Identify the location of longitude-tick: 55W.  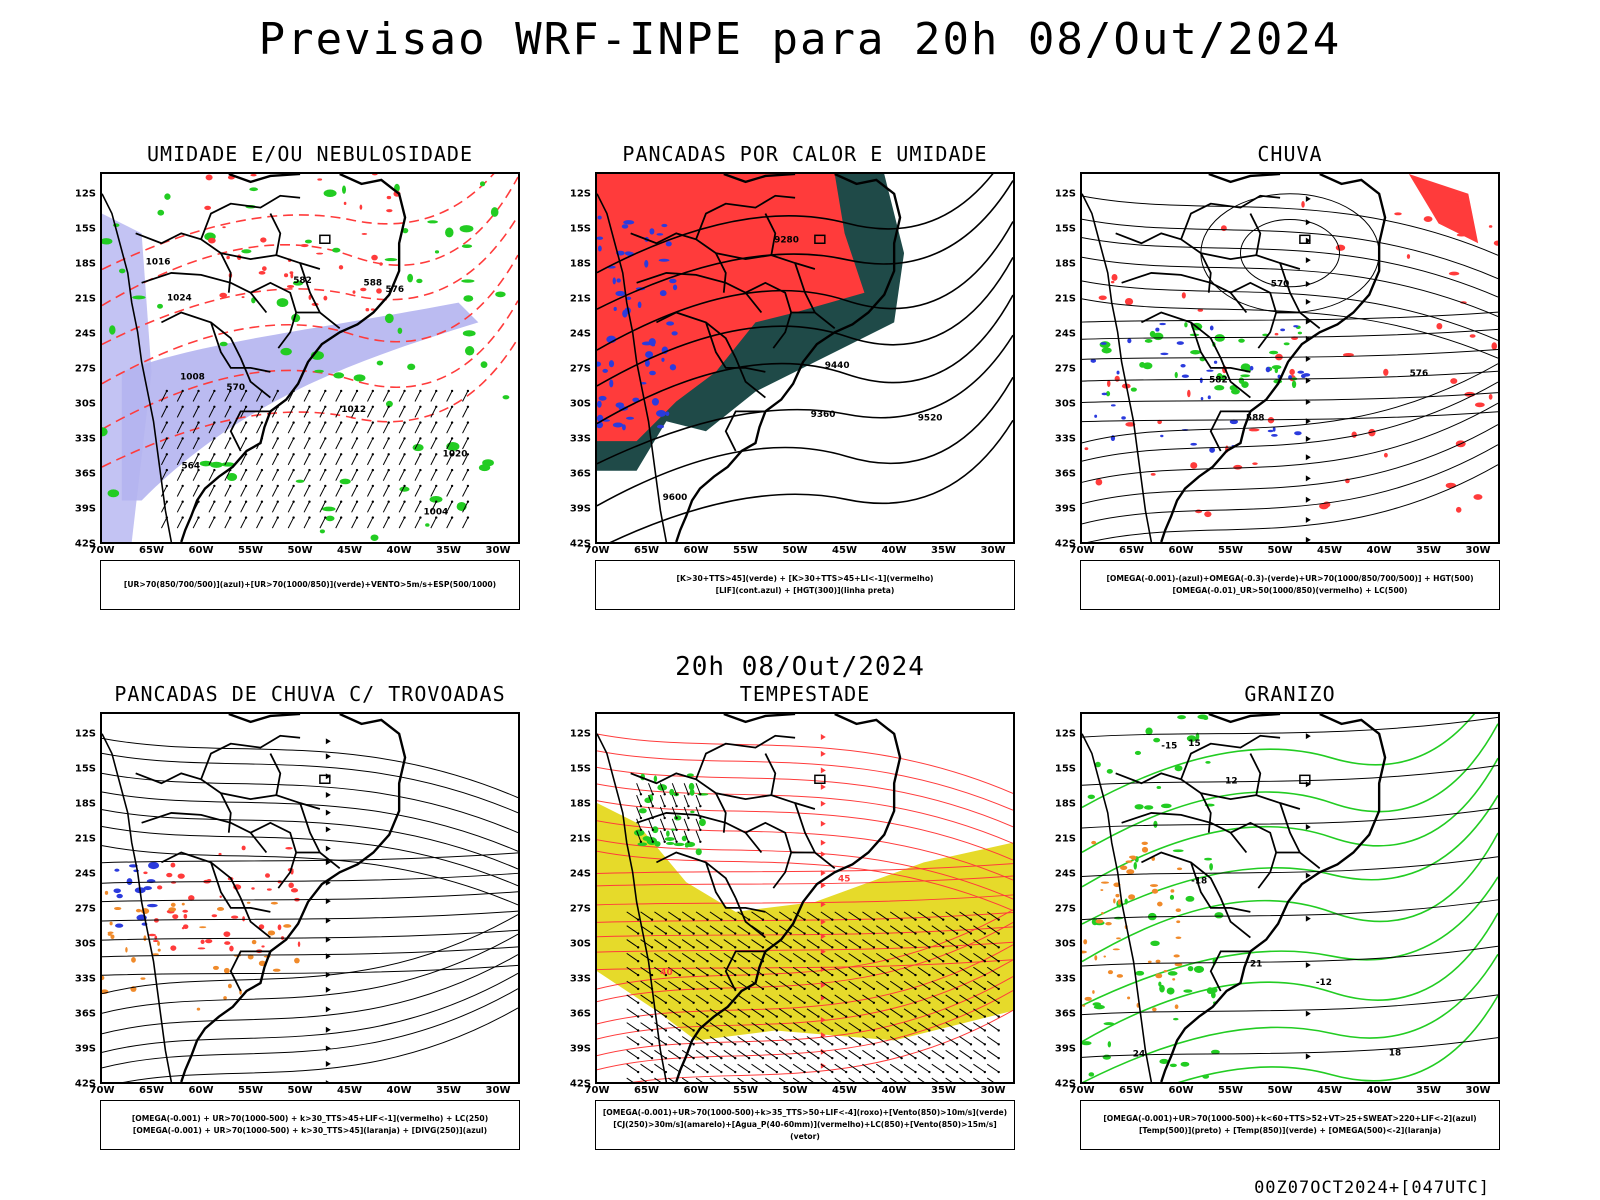
(250, 1090).